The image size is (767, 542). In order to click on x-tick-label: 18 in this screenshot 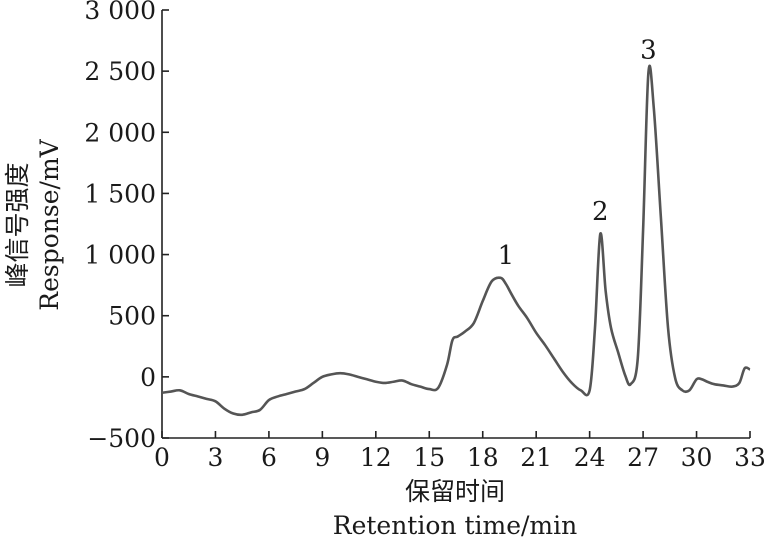, I will do `click(483, 457)`.